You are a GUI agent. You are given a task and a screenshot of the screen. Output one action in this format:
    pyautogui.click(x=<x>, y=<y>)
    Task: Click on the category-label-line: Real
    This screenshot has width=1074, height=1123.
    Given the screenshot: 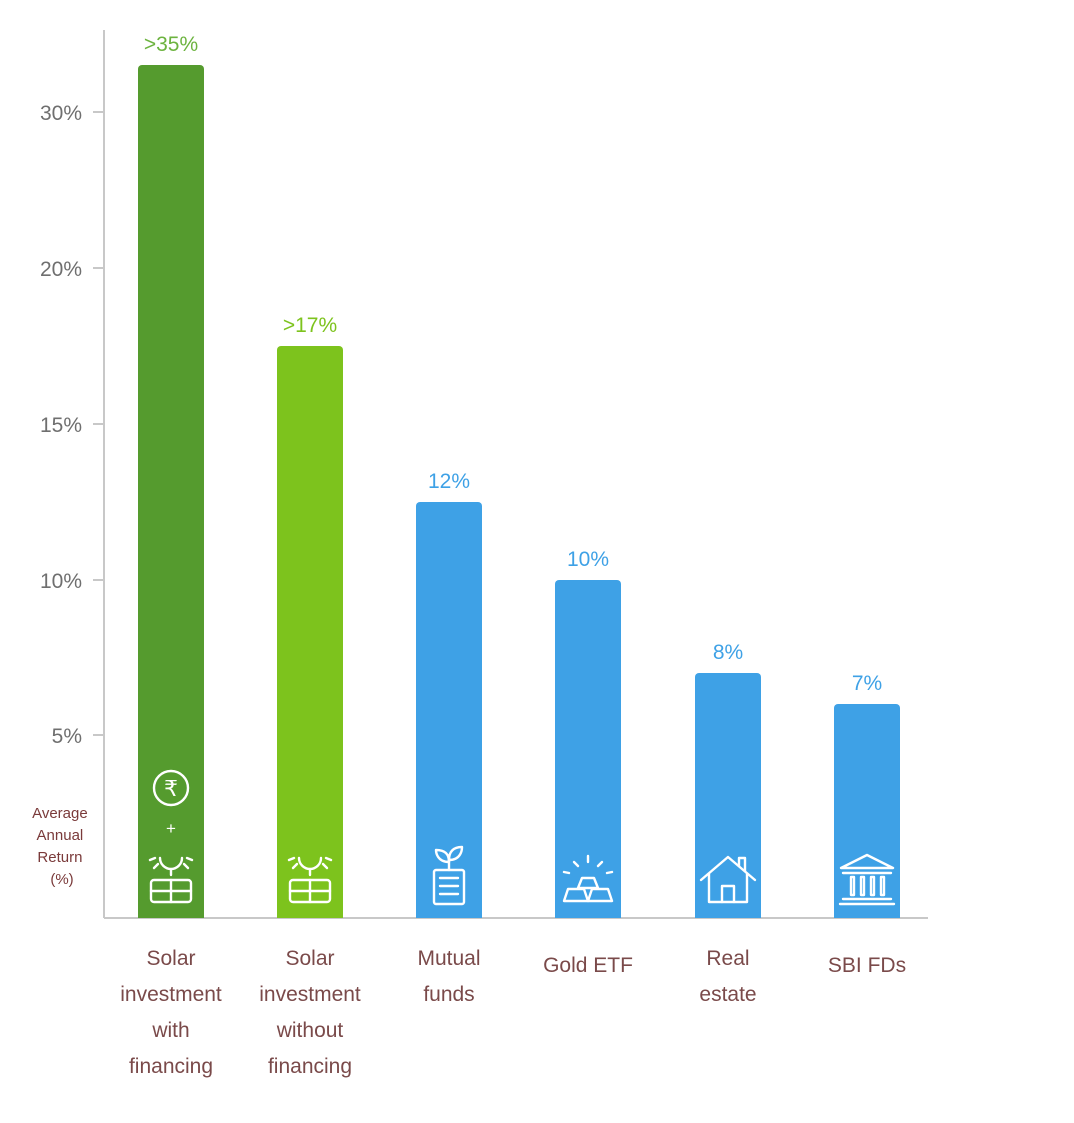 What is the action you would take?
    pyautogui.click(x=727, y=958)
    